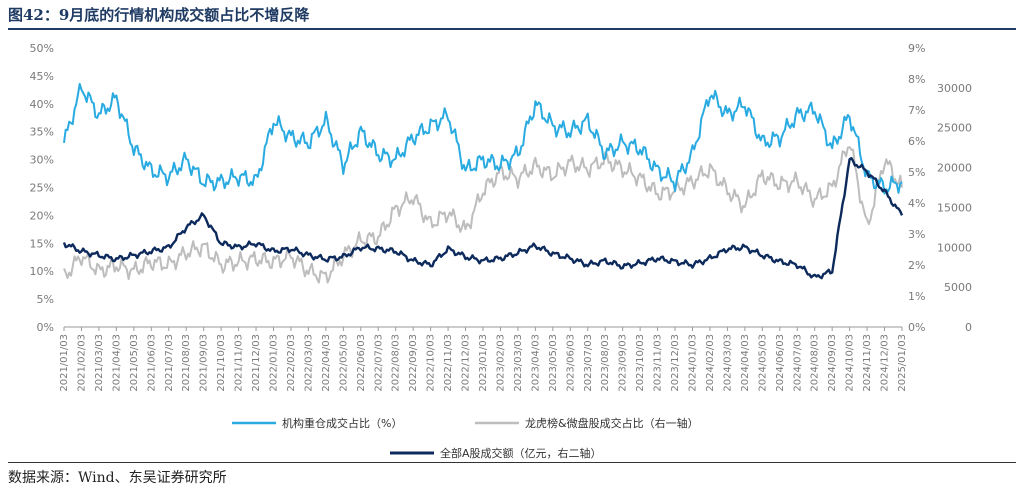 Image resolution: width=1024 pixels, height=493 pixels. What do you see at coordinates (570, 363) in the screenshot?
I see `x-axis-tick-label: 2023/06/03` at bounding box center [570, 363].